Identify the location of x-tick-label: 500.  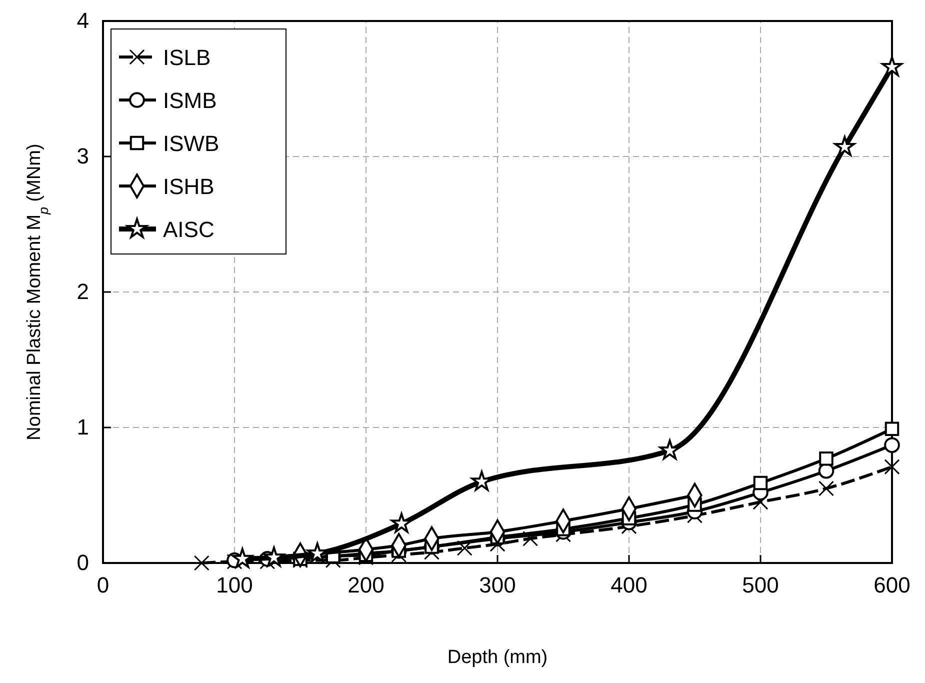
(760, 585).